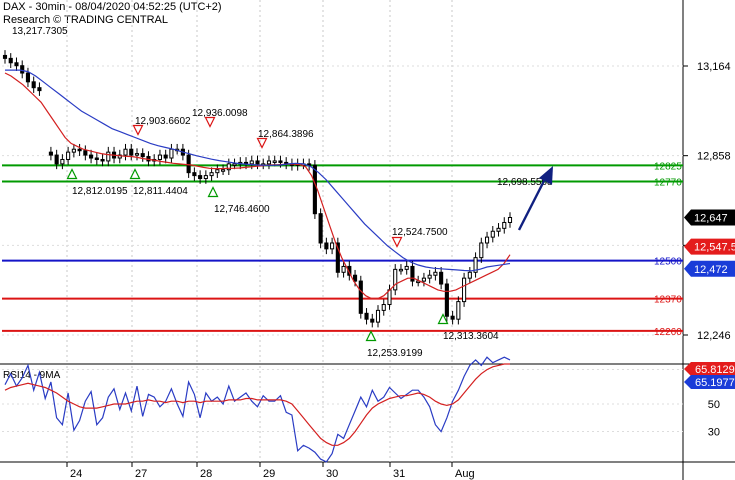 The width and height of the screenshot is (735, 480). What do you see at coordinates (715, 370) in the screenshot?
I see `rsi-tag-label: 65.8129` at bounding box center [715, 370].